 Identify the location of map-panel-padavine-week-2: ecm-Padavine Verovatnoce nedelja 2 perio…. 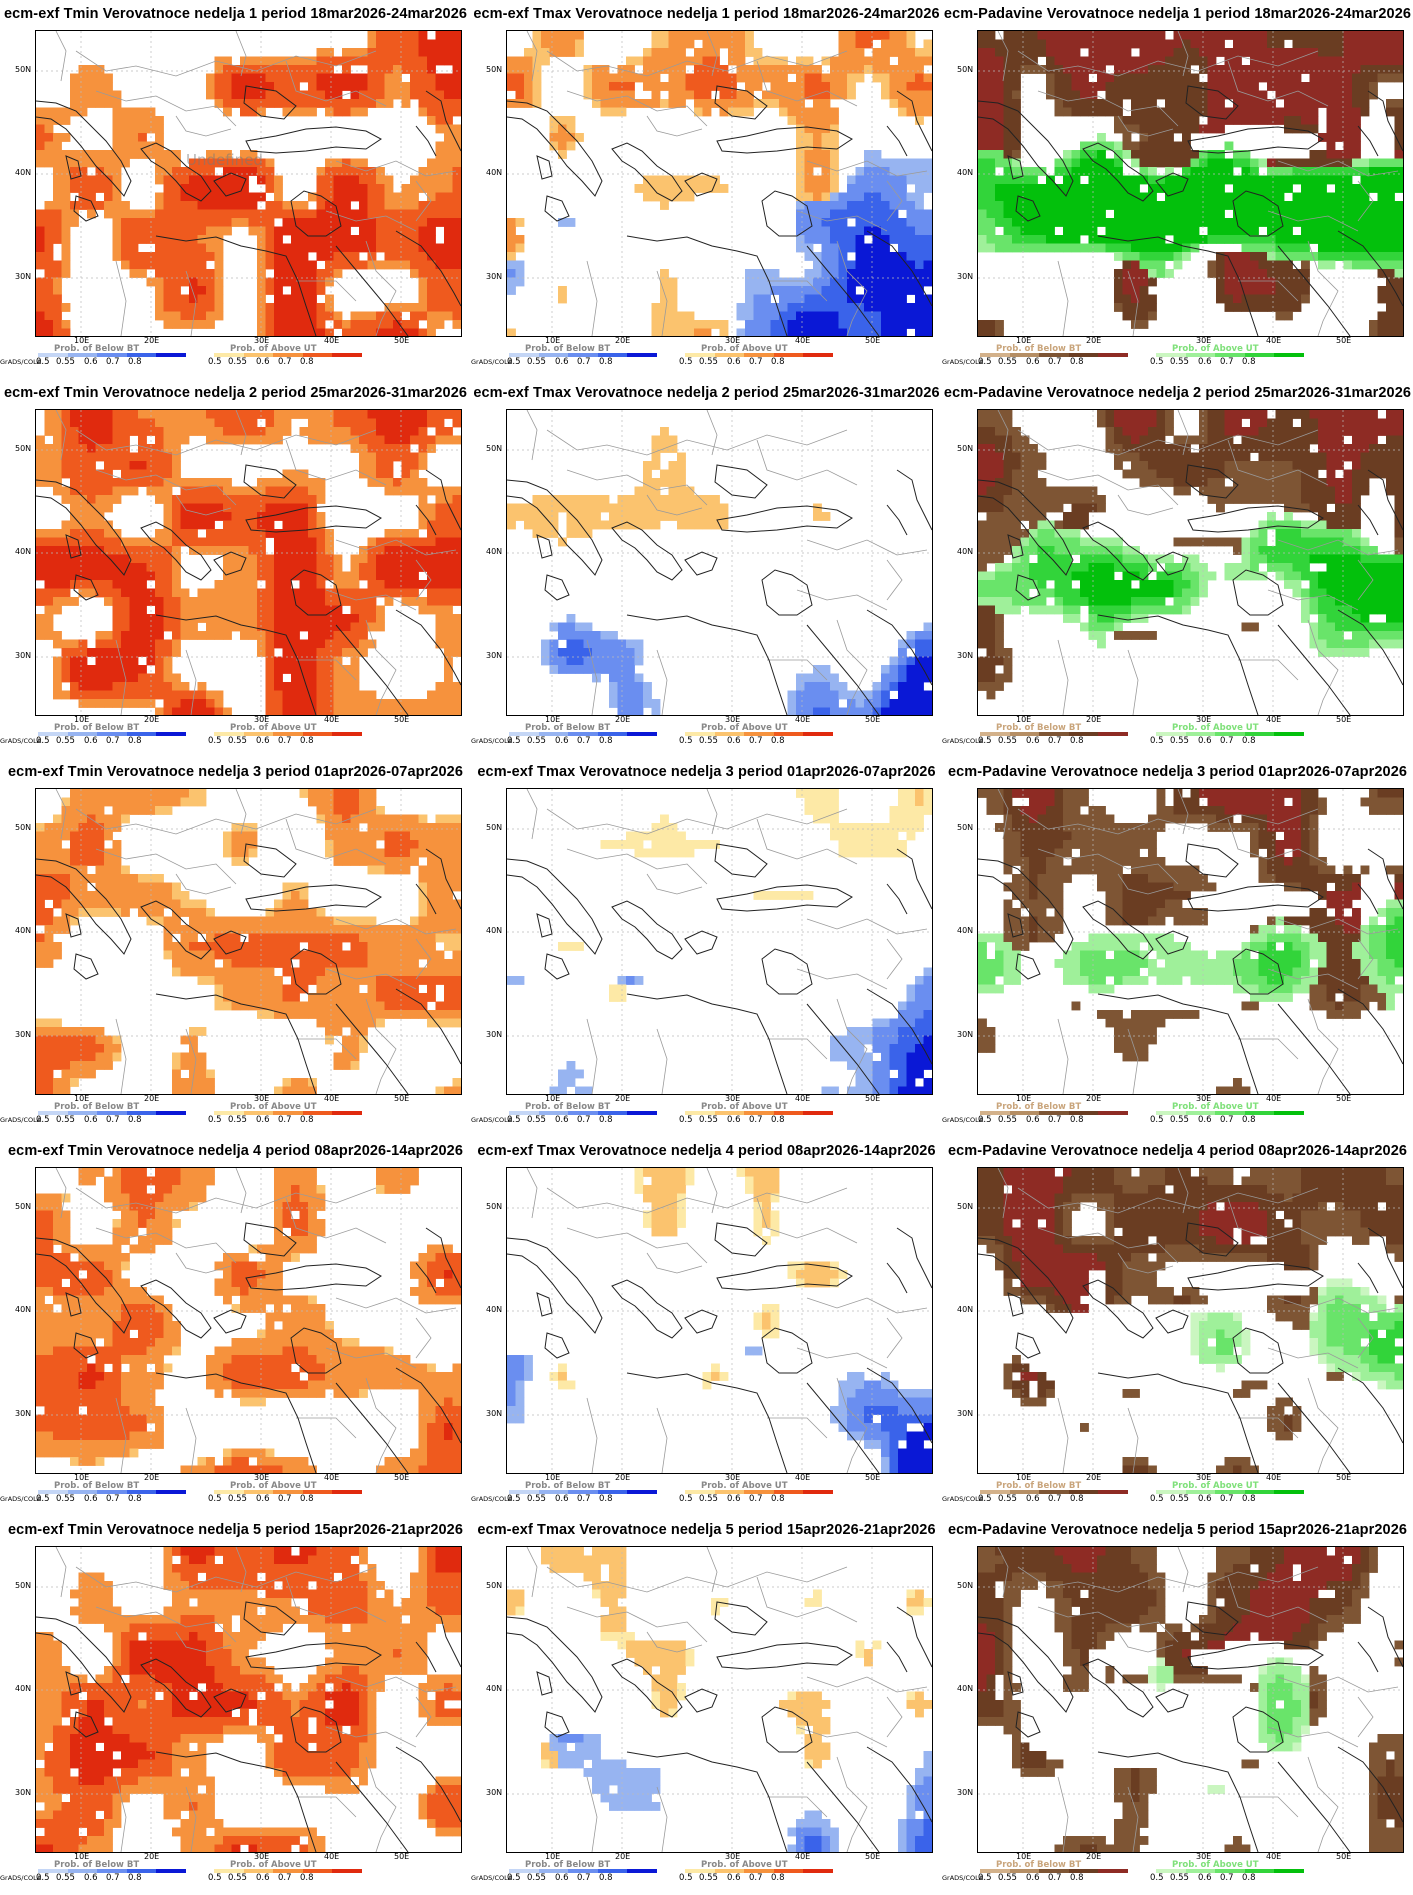
(1177, 568).